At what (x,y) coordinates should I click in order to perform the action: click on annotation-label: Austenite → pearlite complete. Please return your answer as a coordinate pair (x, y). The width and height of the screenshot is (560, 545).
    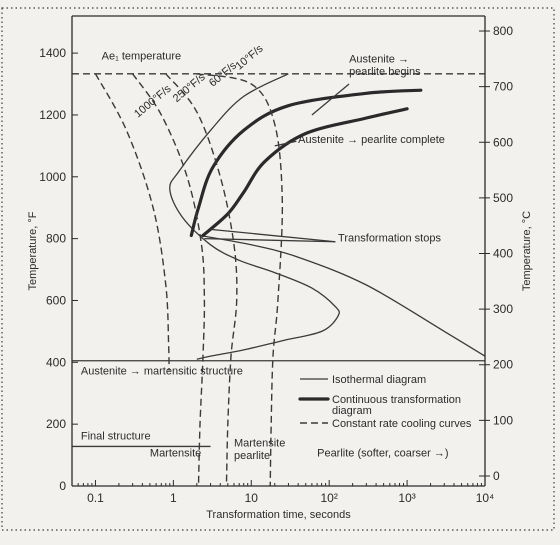
    Looking at the image, I should click on (371, 140).